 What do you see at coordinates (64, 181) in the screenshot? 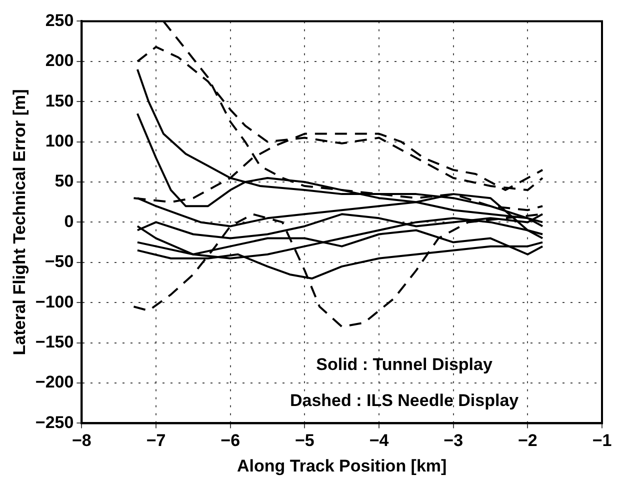
I see `y-tick-label: 50` at bounding box center [64, 181].